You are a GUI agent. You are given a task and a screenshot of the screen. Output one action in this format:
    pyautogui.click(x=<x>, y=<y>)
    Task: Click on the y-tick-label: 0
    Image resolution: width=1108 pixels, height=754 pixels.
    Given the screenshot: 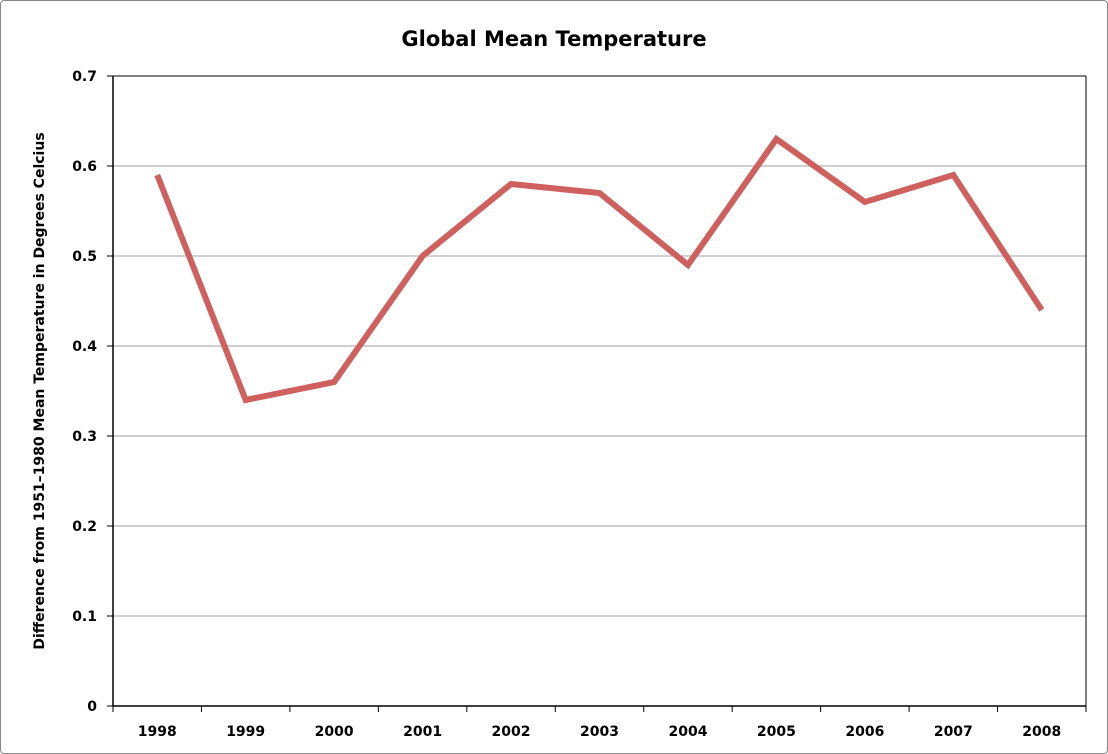 What is the action you would take?
    pyautogui.click(x=92, y=707)
    